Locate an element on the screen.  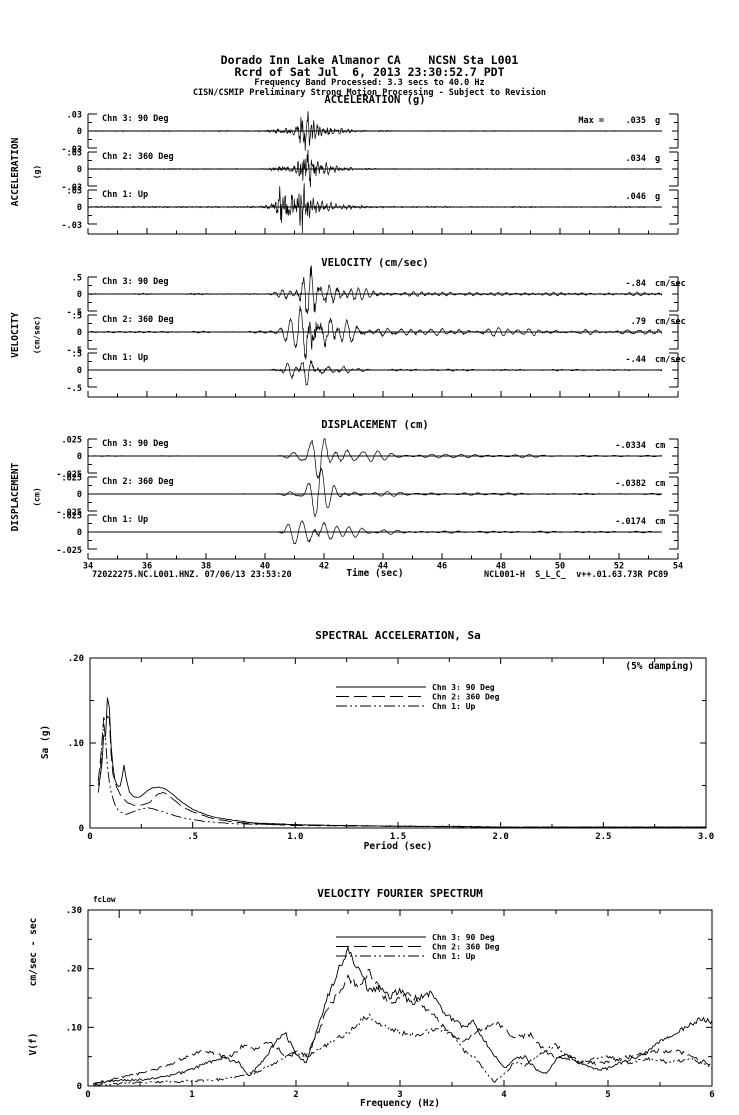
record-id-footer: 72022275.NC.L001.HNZ. 07/06/13 23:53:20 is located at coordinates (192, 575).